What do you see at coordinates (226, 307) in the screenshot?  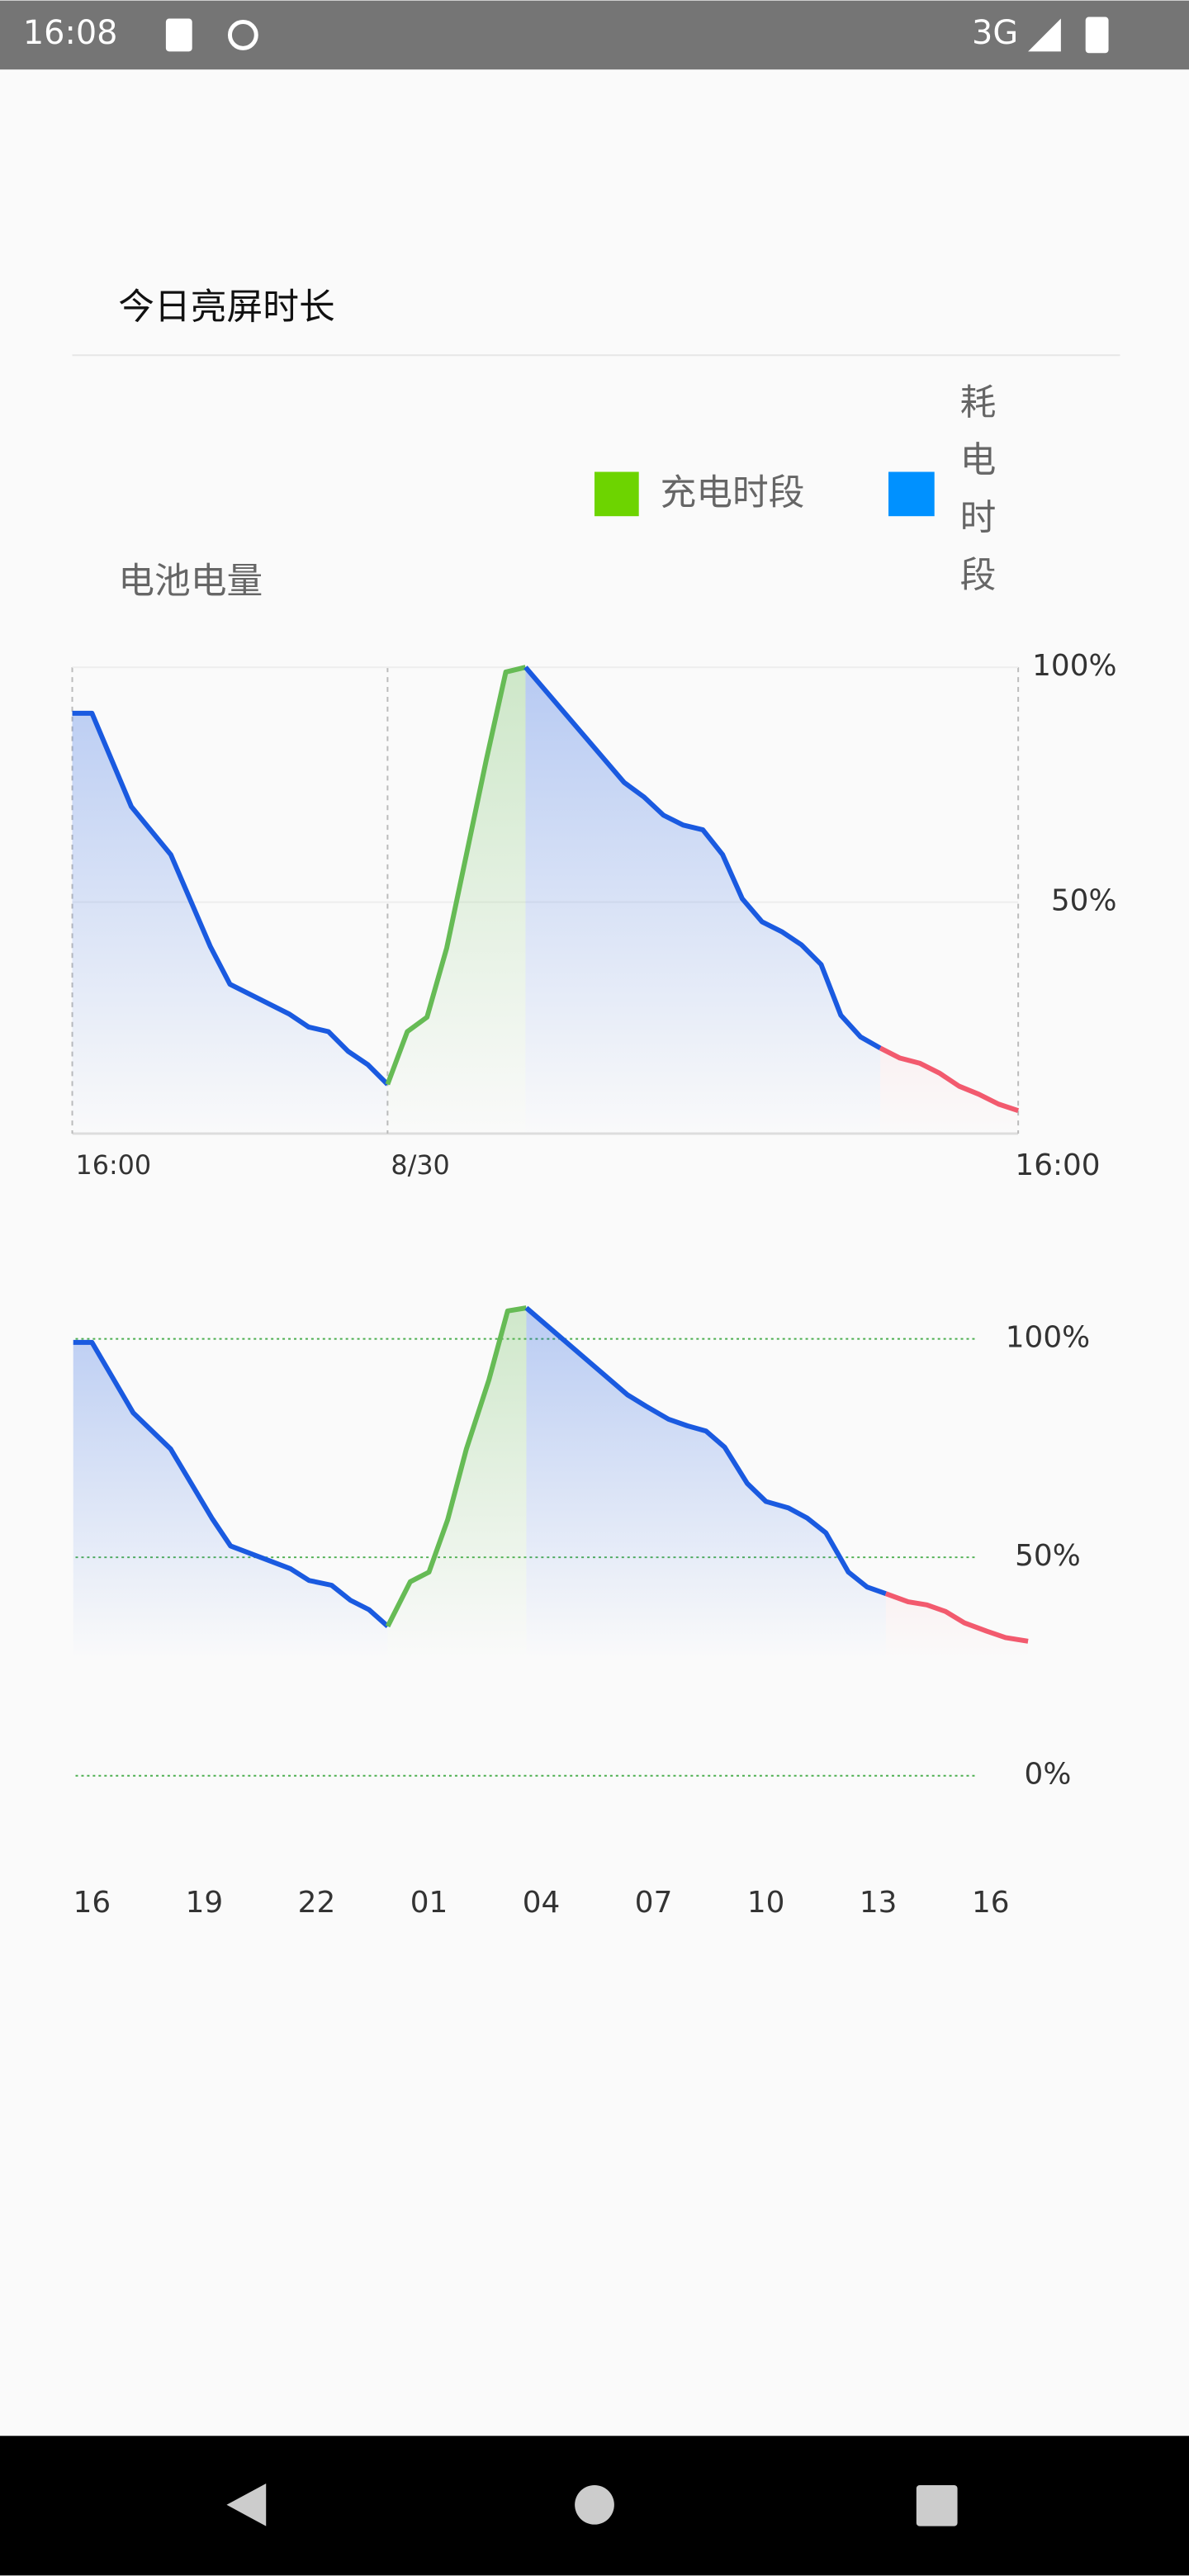 I see `section-title: 今日亮屏时长` at bounding box center [226, 307].